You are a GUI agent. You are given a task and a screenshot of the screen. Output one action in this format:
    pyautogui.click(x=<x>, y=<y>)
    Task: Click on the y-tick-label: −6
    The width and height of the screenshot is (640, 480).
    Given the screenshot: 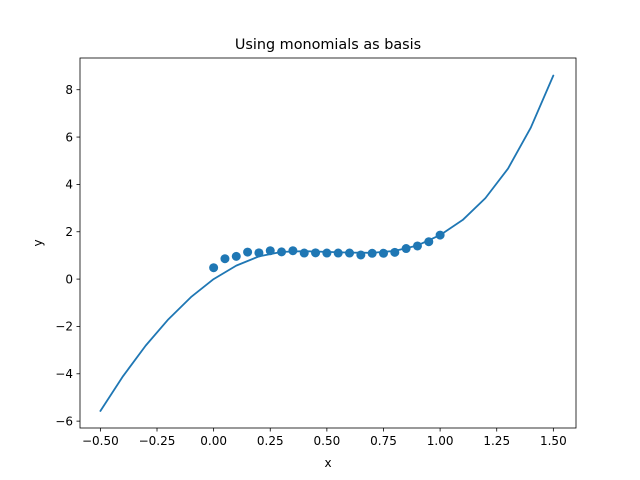 What is the action you would take?
    pyautogui.click(x=64, y=421)
    